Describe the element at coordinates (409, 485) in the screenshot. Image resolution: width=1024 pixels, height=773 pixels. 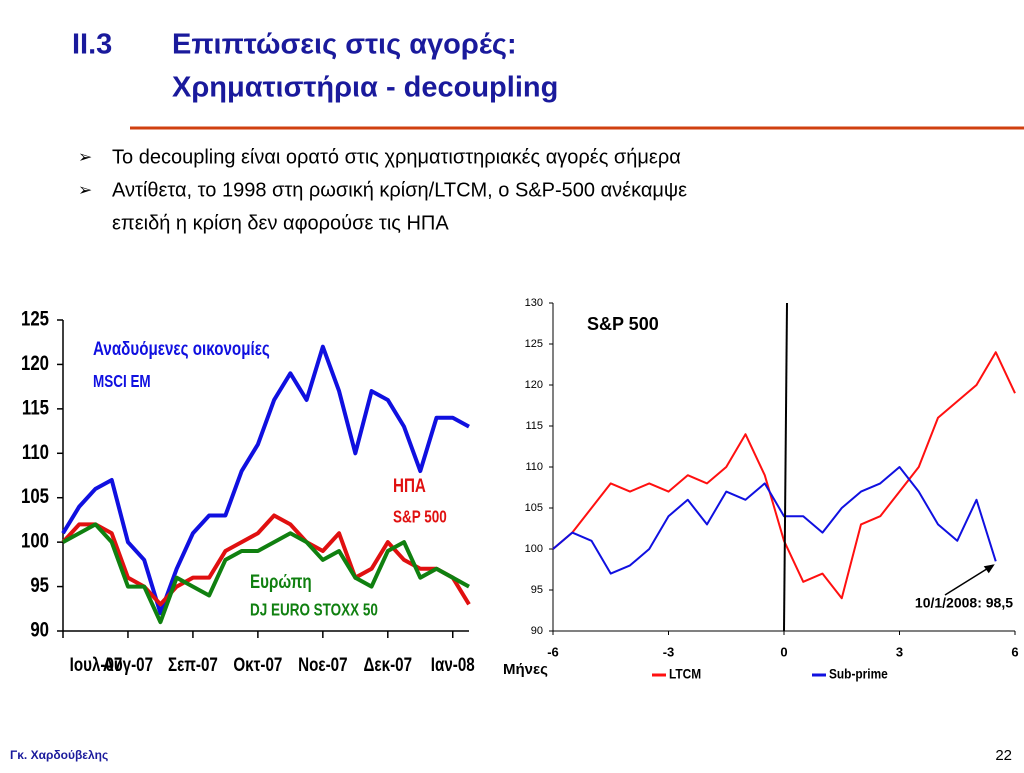
I see `series-label: ΗΠΑ` at that location.